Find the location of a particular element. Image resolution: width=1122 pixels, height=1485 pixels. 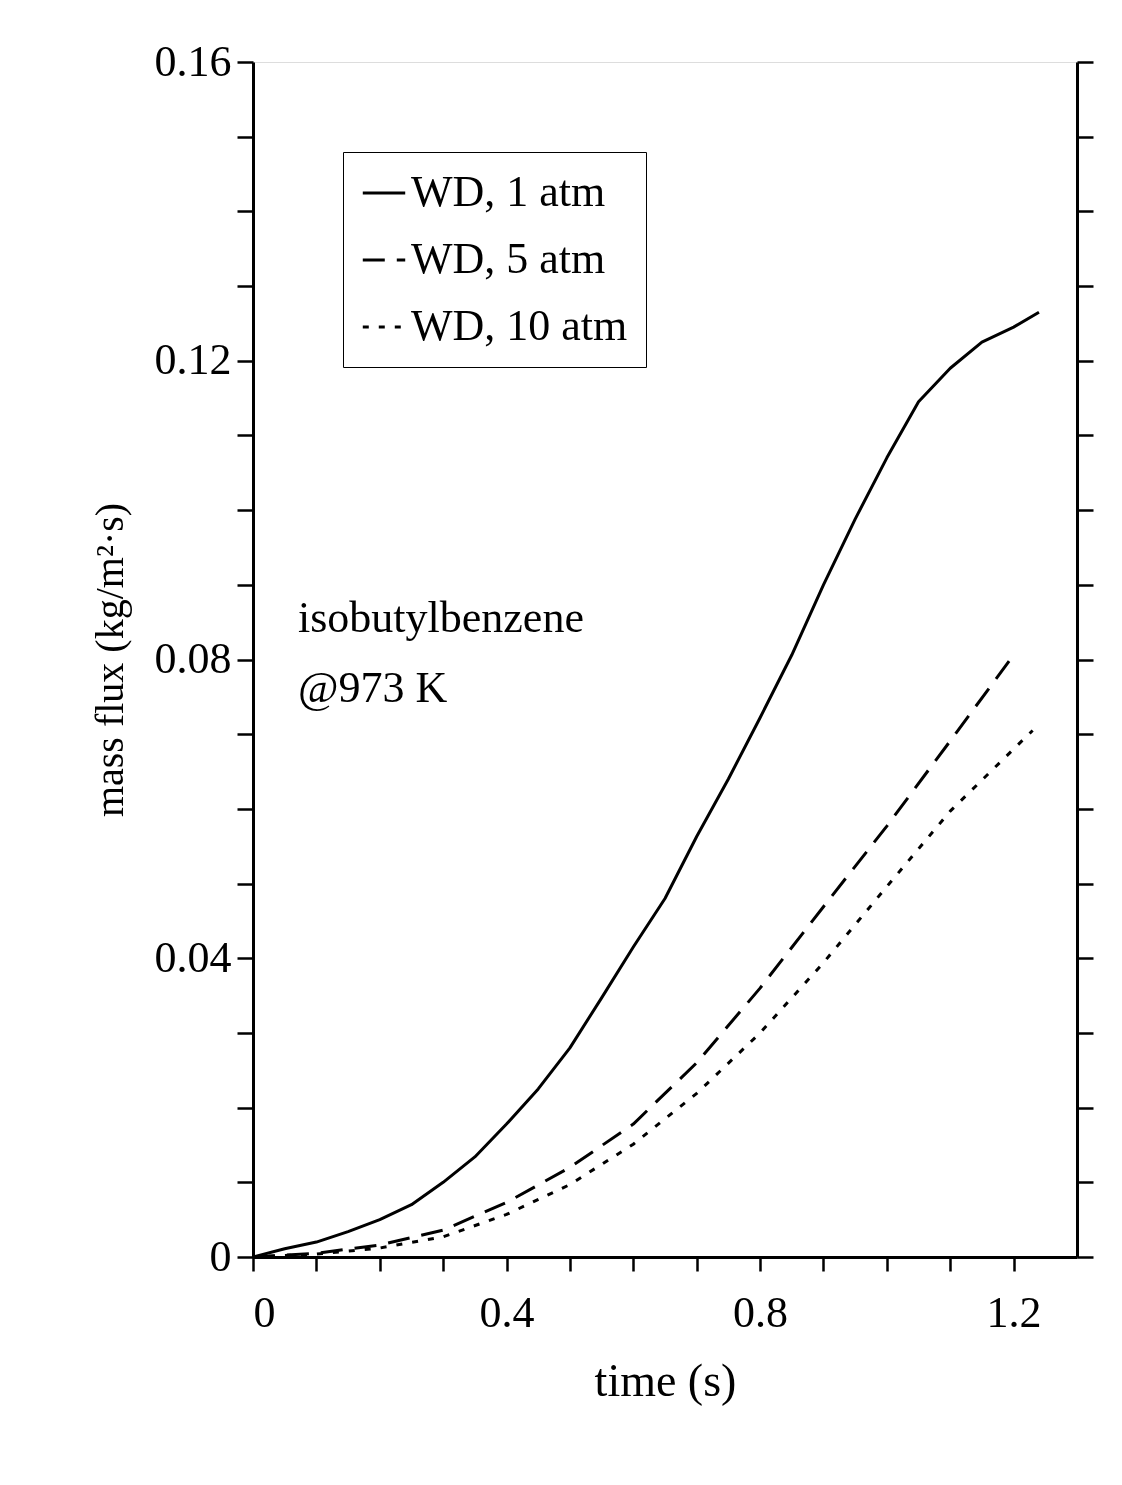

annotation: @973 K is located at coordinates (373, 687).